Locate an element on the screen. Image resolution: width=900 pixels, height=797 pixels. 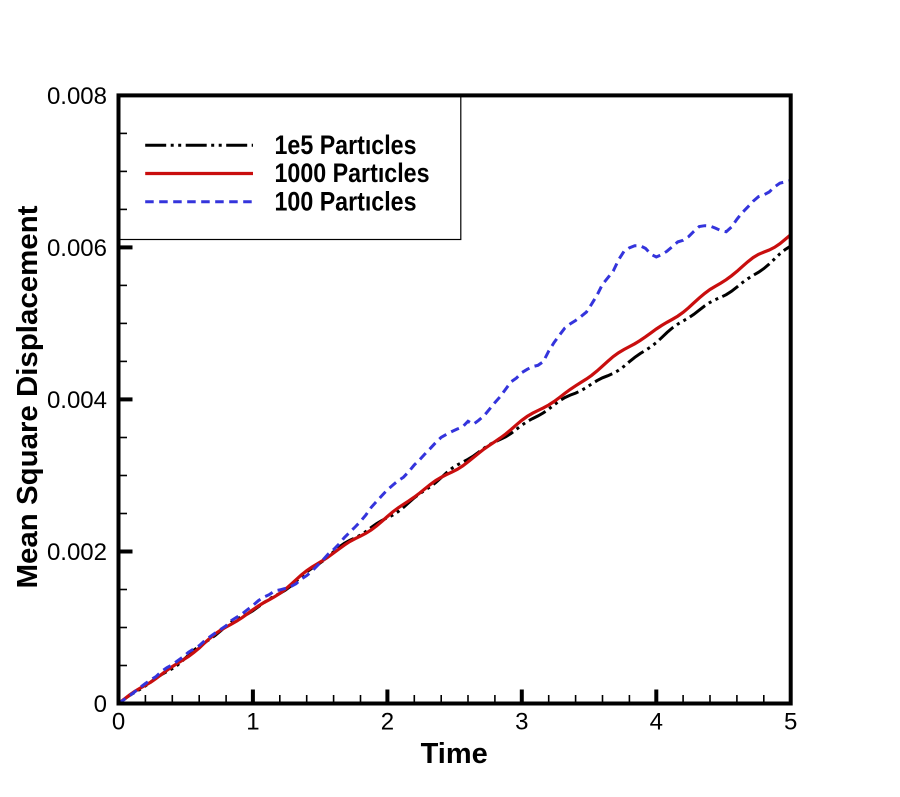
svg-text: 4 is located at coordinates (656, 722).